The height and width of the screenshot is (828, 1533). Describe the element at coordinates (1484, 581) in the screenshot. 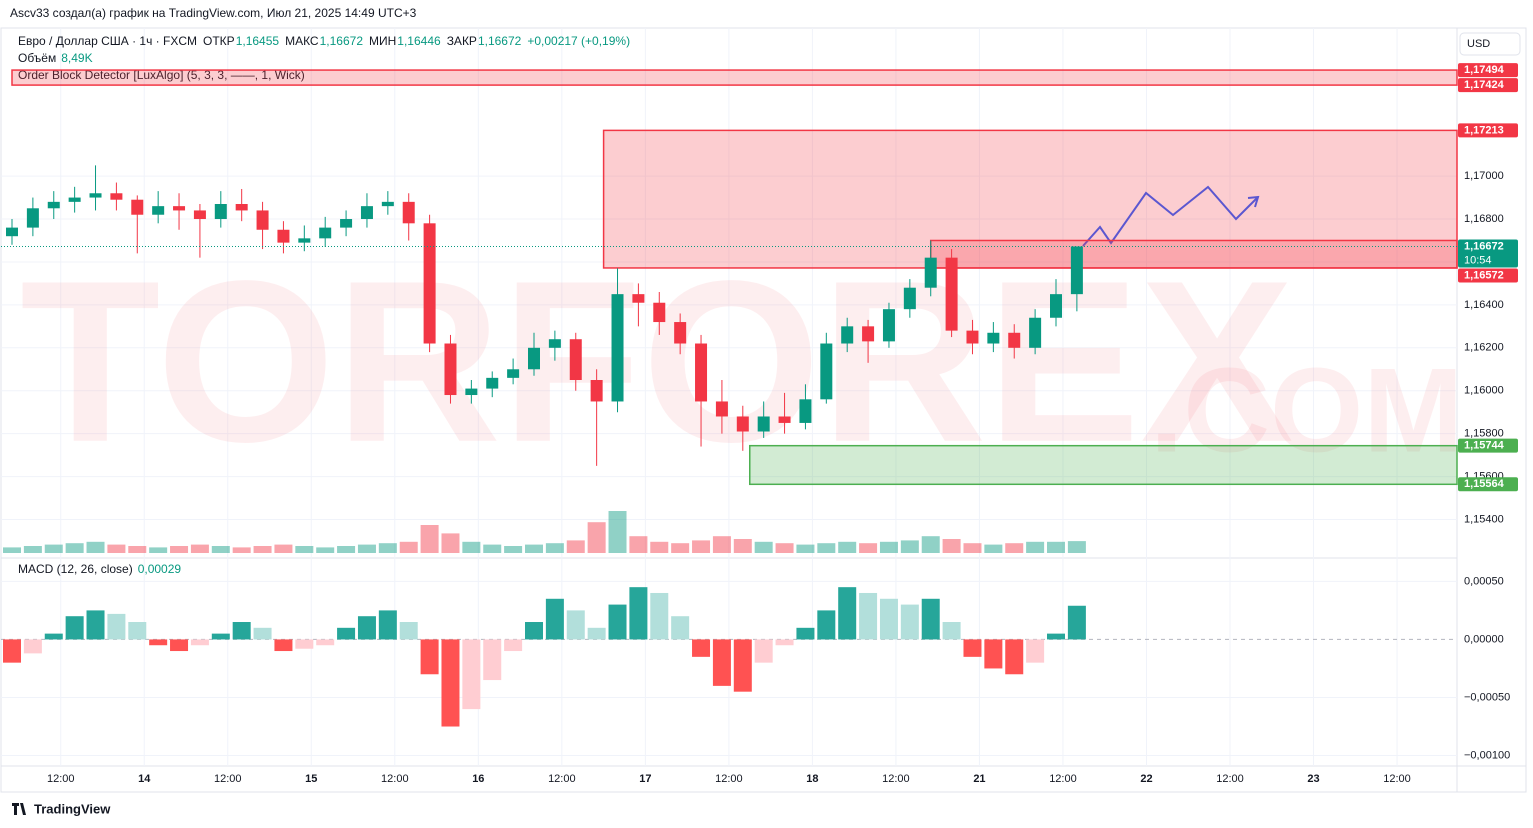

I see `y-tick-label: 0,00050` at that location.